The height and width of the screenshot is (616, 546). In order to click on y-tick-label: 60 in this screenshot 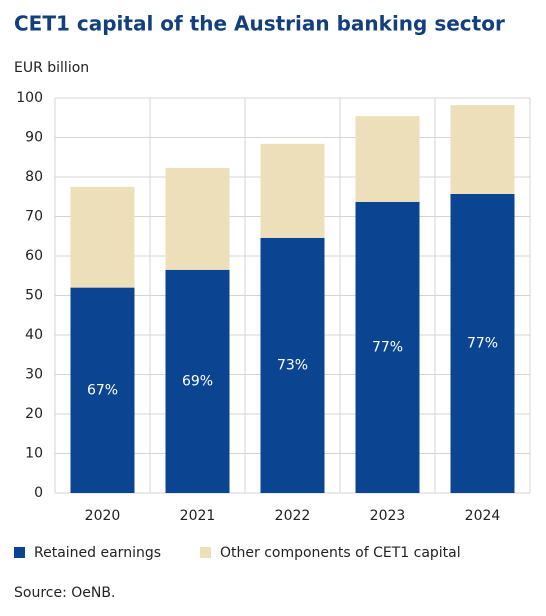, I will do `click(34, 256)`.